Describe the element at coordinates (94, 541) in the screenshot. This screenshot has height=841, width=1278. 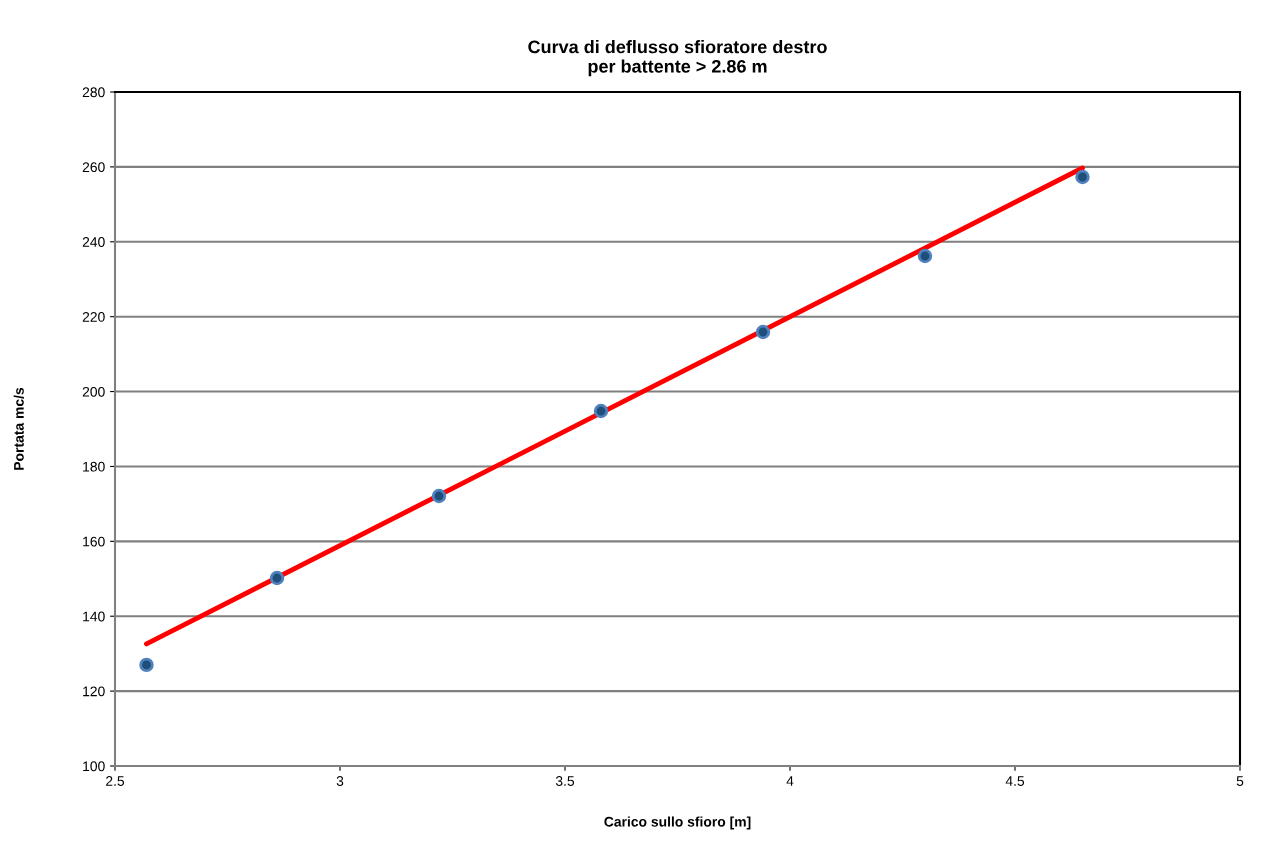
I see `y-tick-label: 160` at that location.